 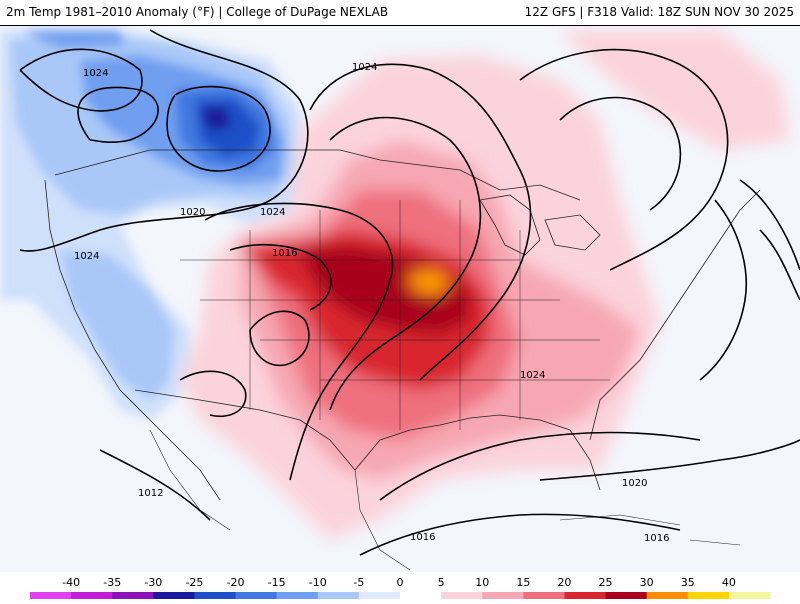 What do you see at coordinates (606, 582) in the screenshot?
I see `legend-tick-label: 25` at bounding box center [606, 582].